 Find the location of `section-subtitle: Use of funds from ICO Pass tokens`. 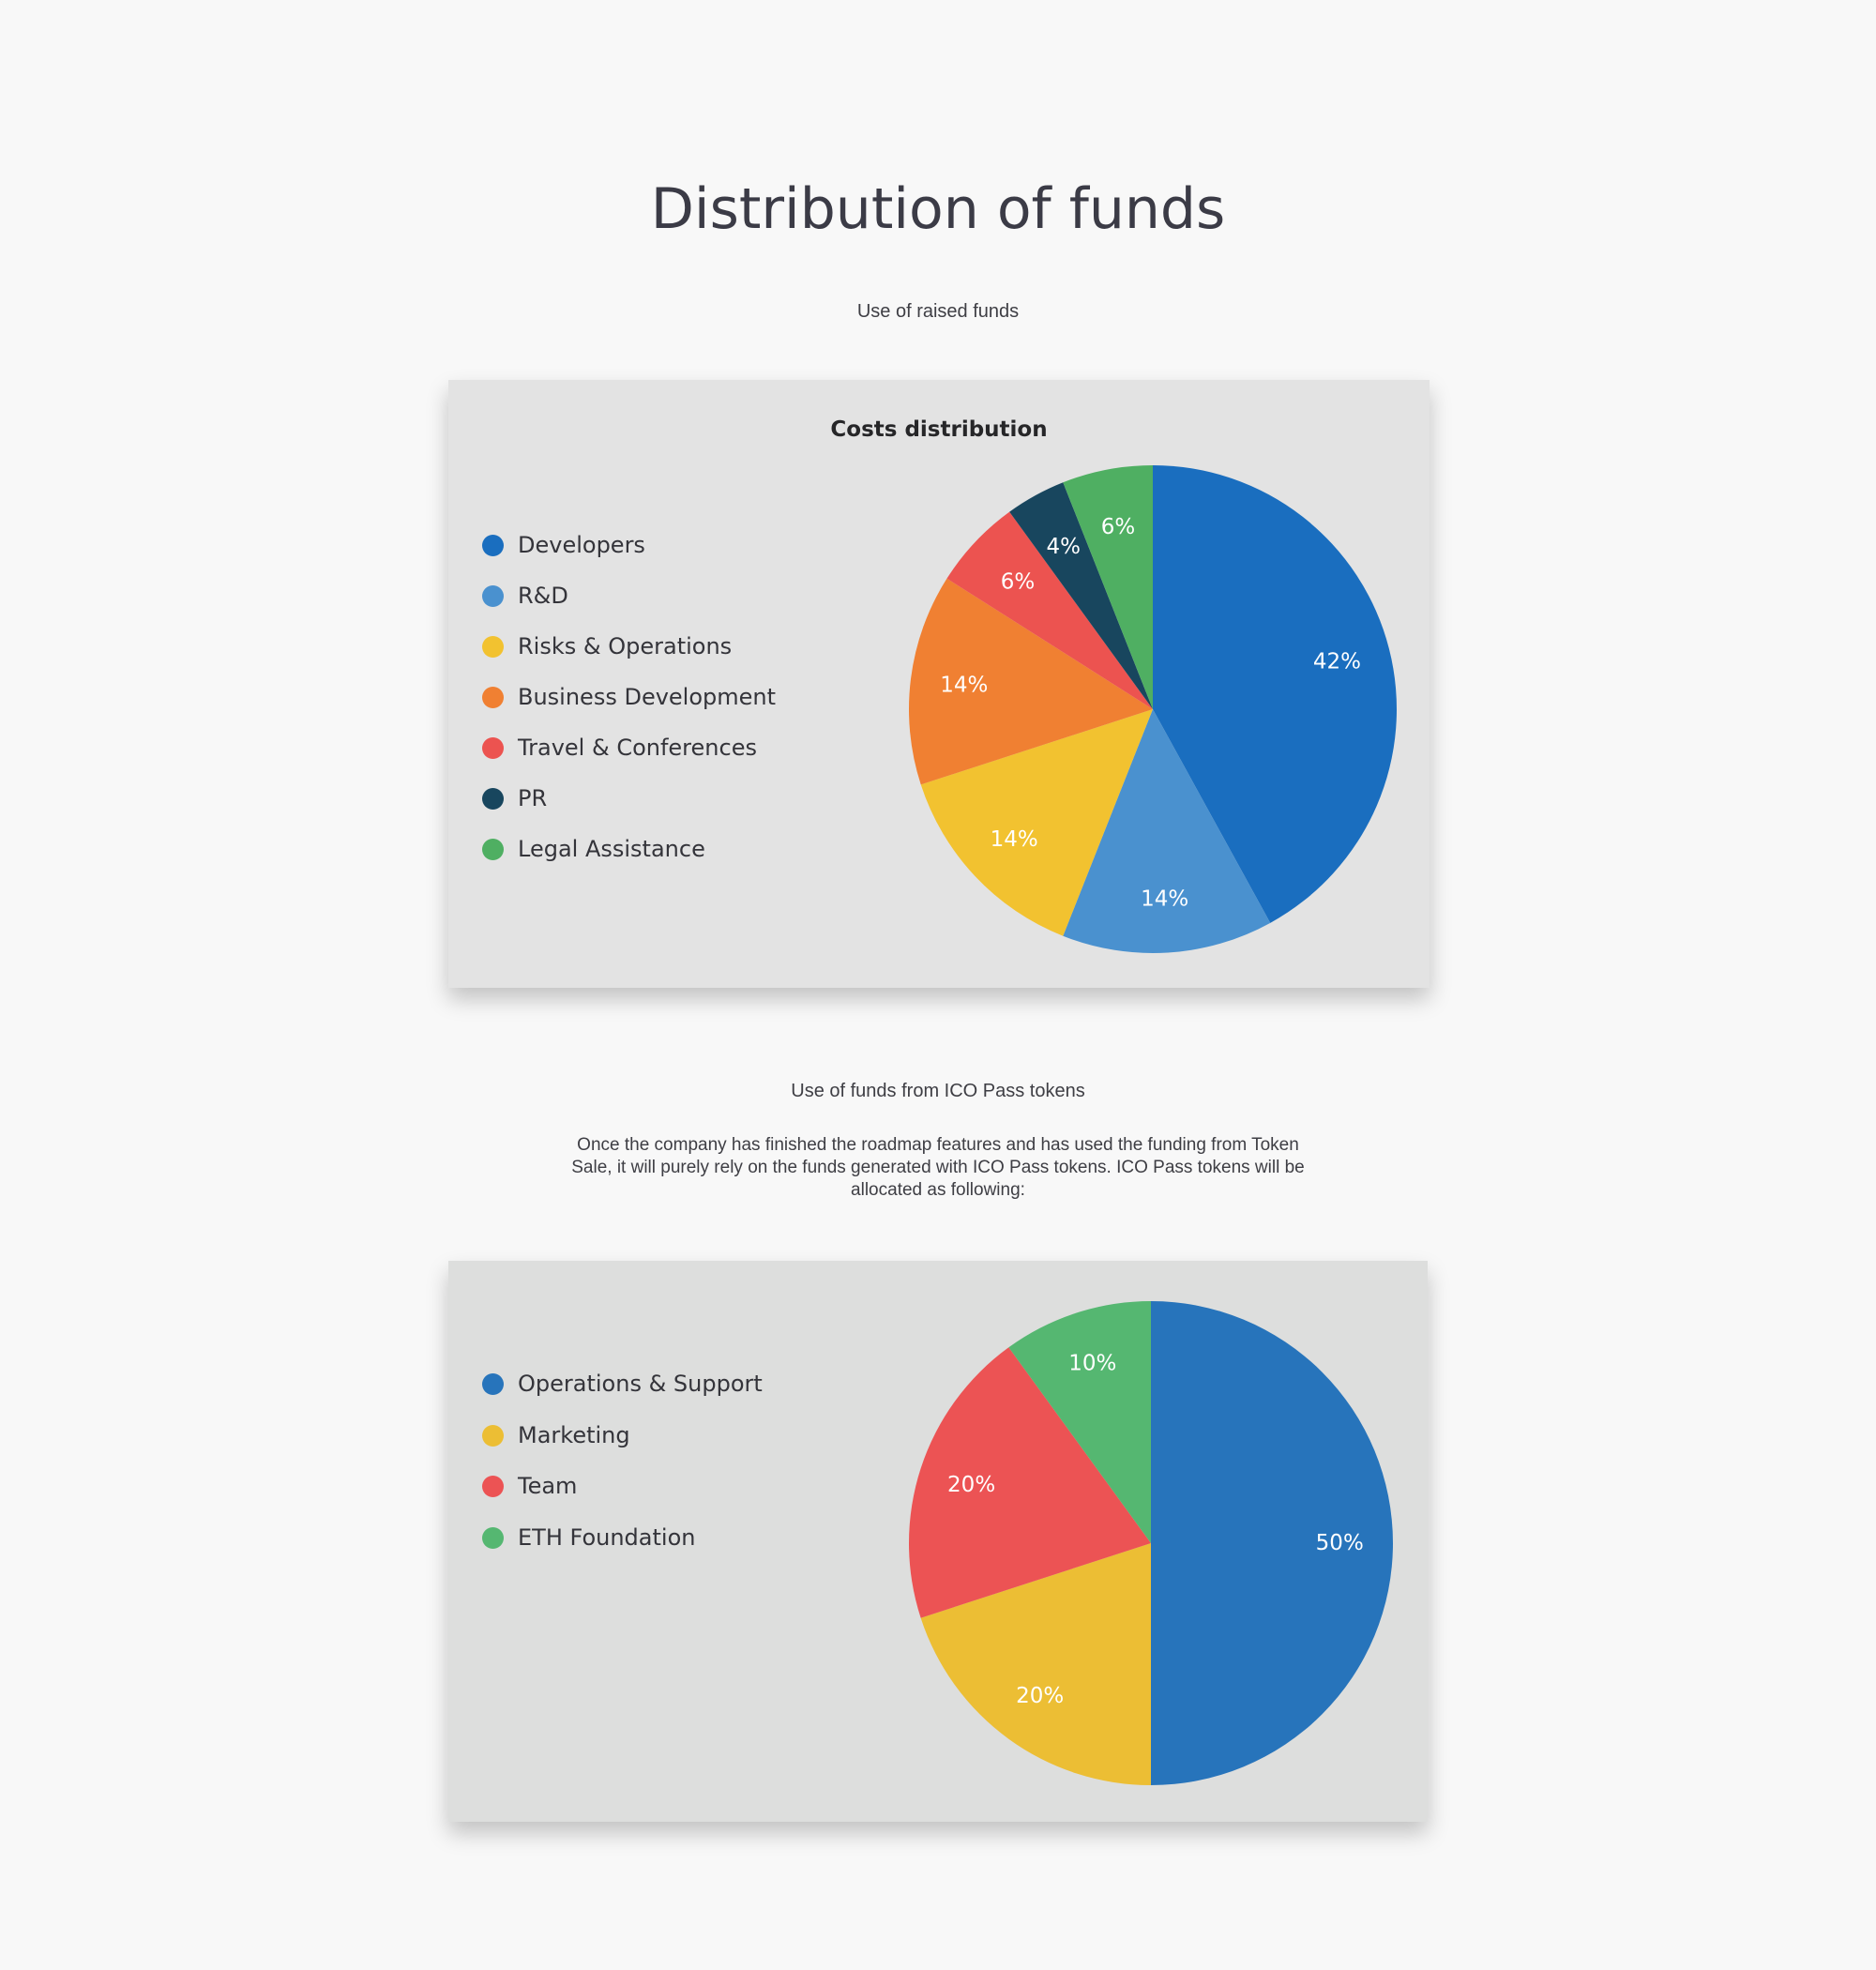

section-subtitle: Use of funds from ICO Pass tokens is located at coordinates (938, 1091).